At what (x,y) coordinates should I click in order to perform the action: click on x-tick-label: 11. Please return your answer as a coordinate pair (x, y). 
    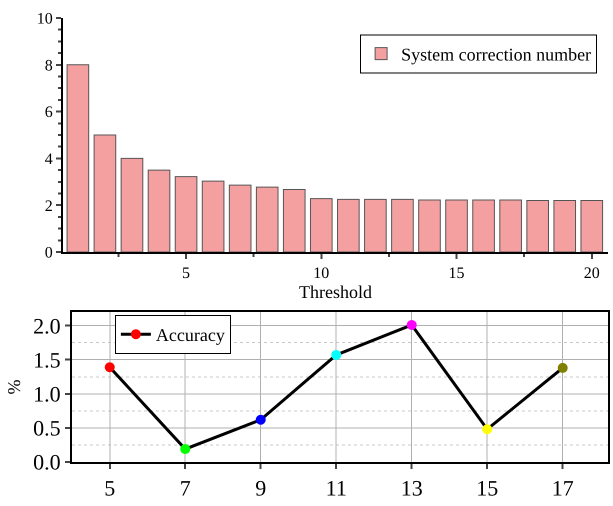
    Looking at the image, I should click on (336, 487).